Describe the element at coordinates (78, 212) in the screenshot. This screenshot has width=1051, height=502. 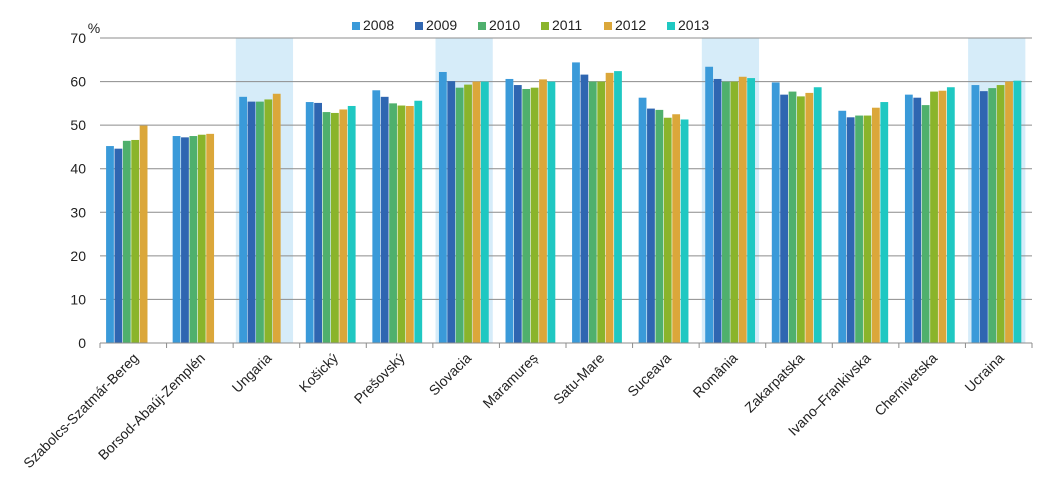
I see `y-tick-label: 30` at that location.